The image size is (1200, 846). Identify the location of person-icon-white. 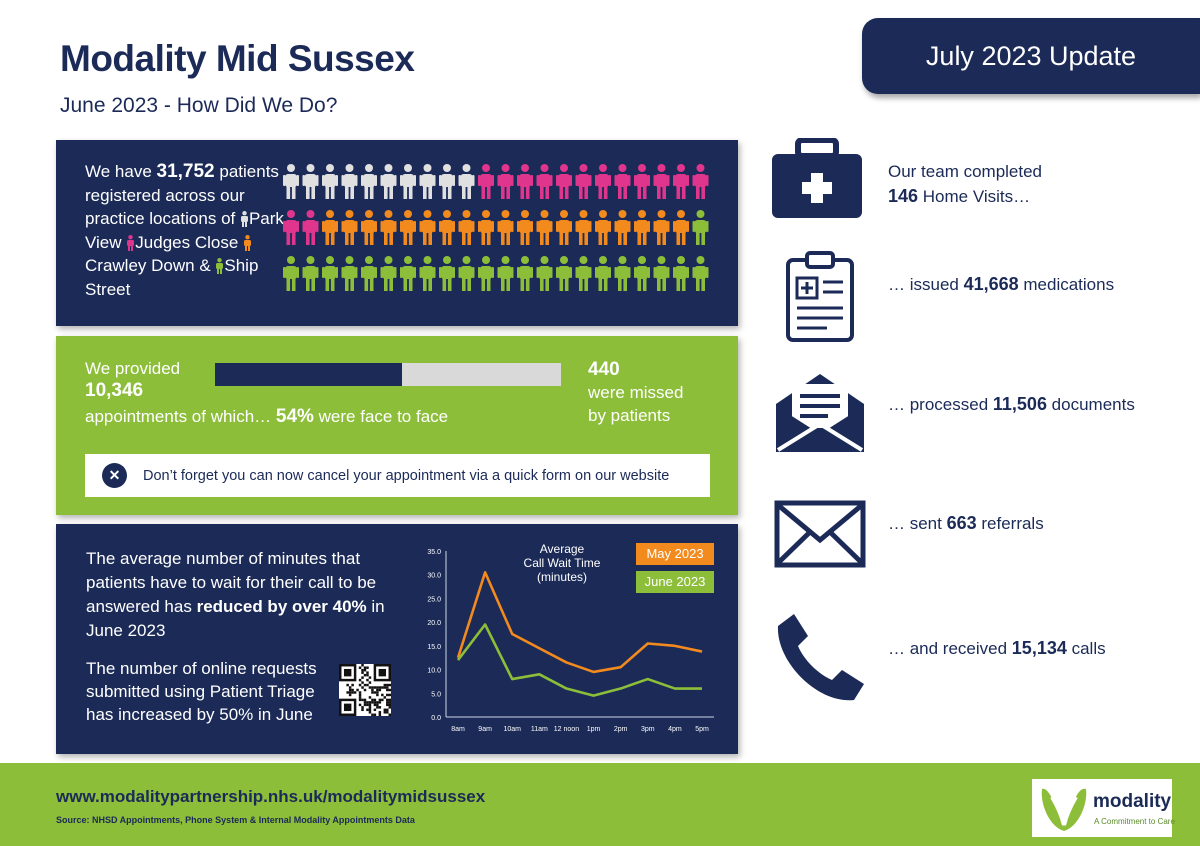
(244, 219).